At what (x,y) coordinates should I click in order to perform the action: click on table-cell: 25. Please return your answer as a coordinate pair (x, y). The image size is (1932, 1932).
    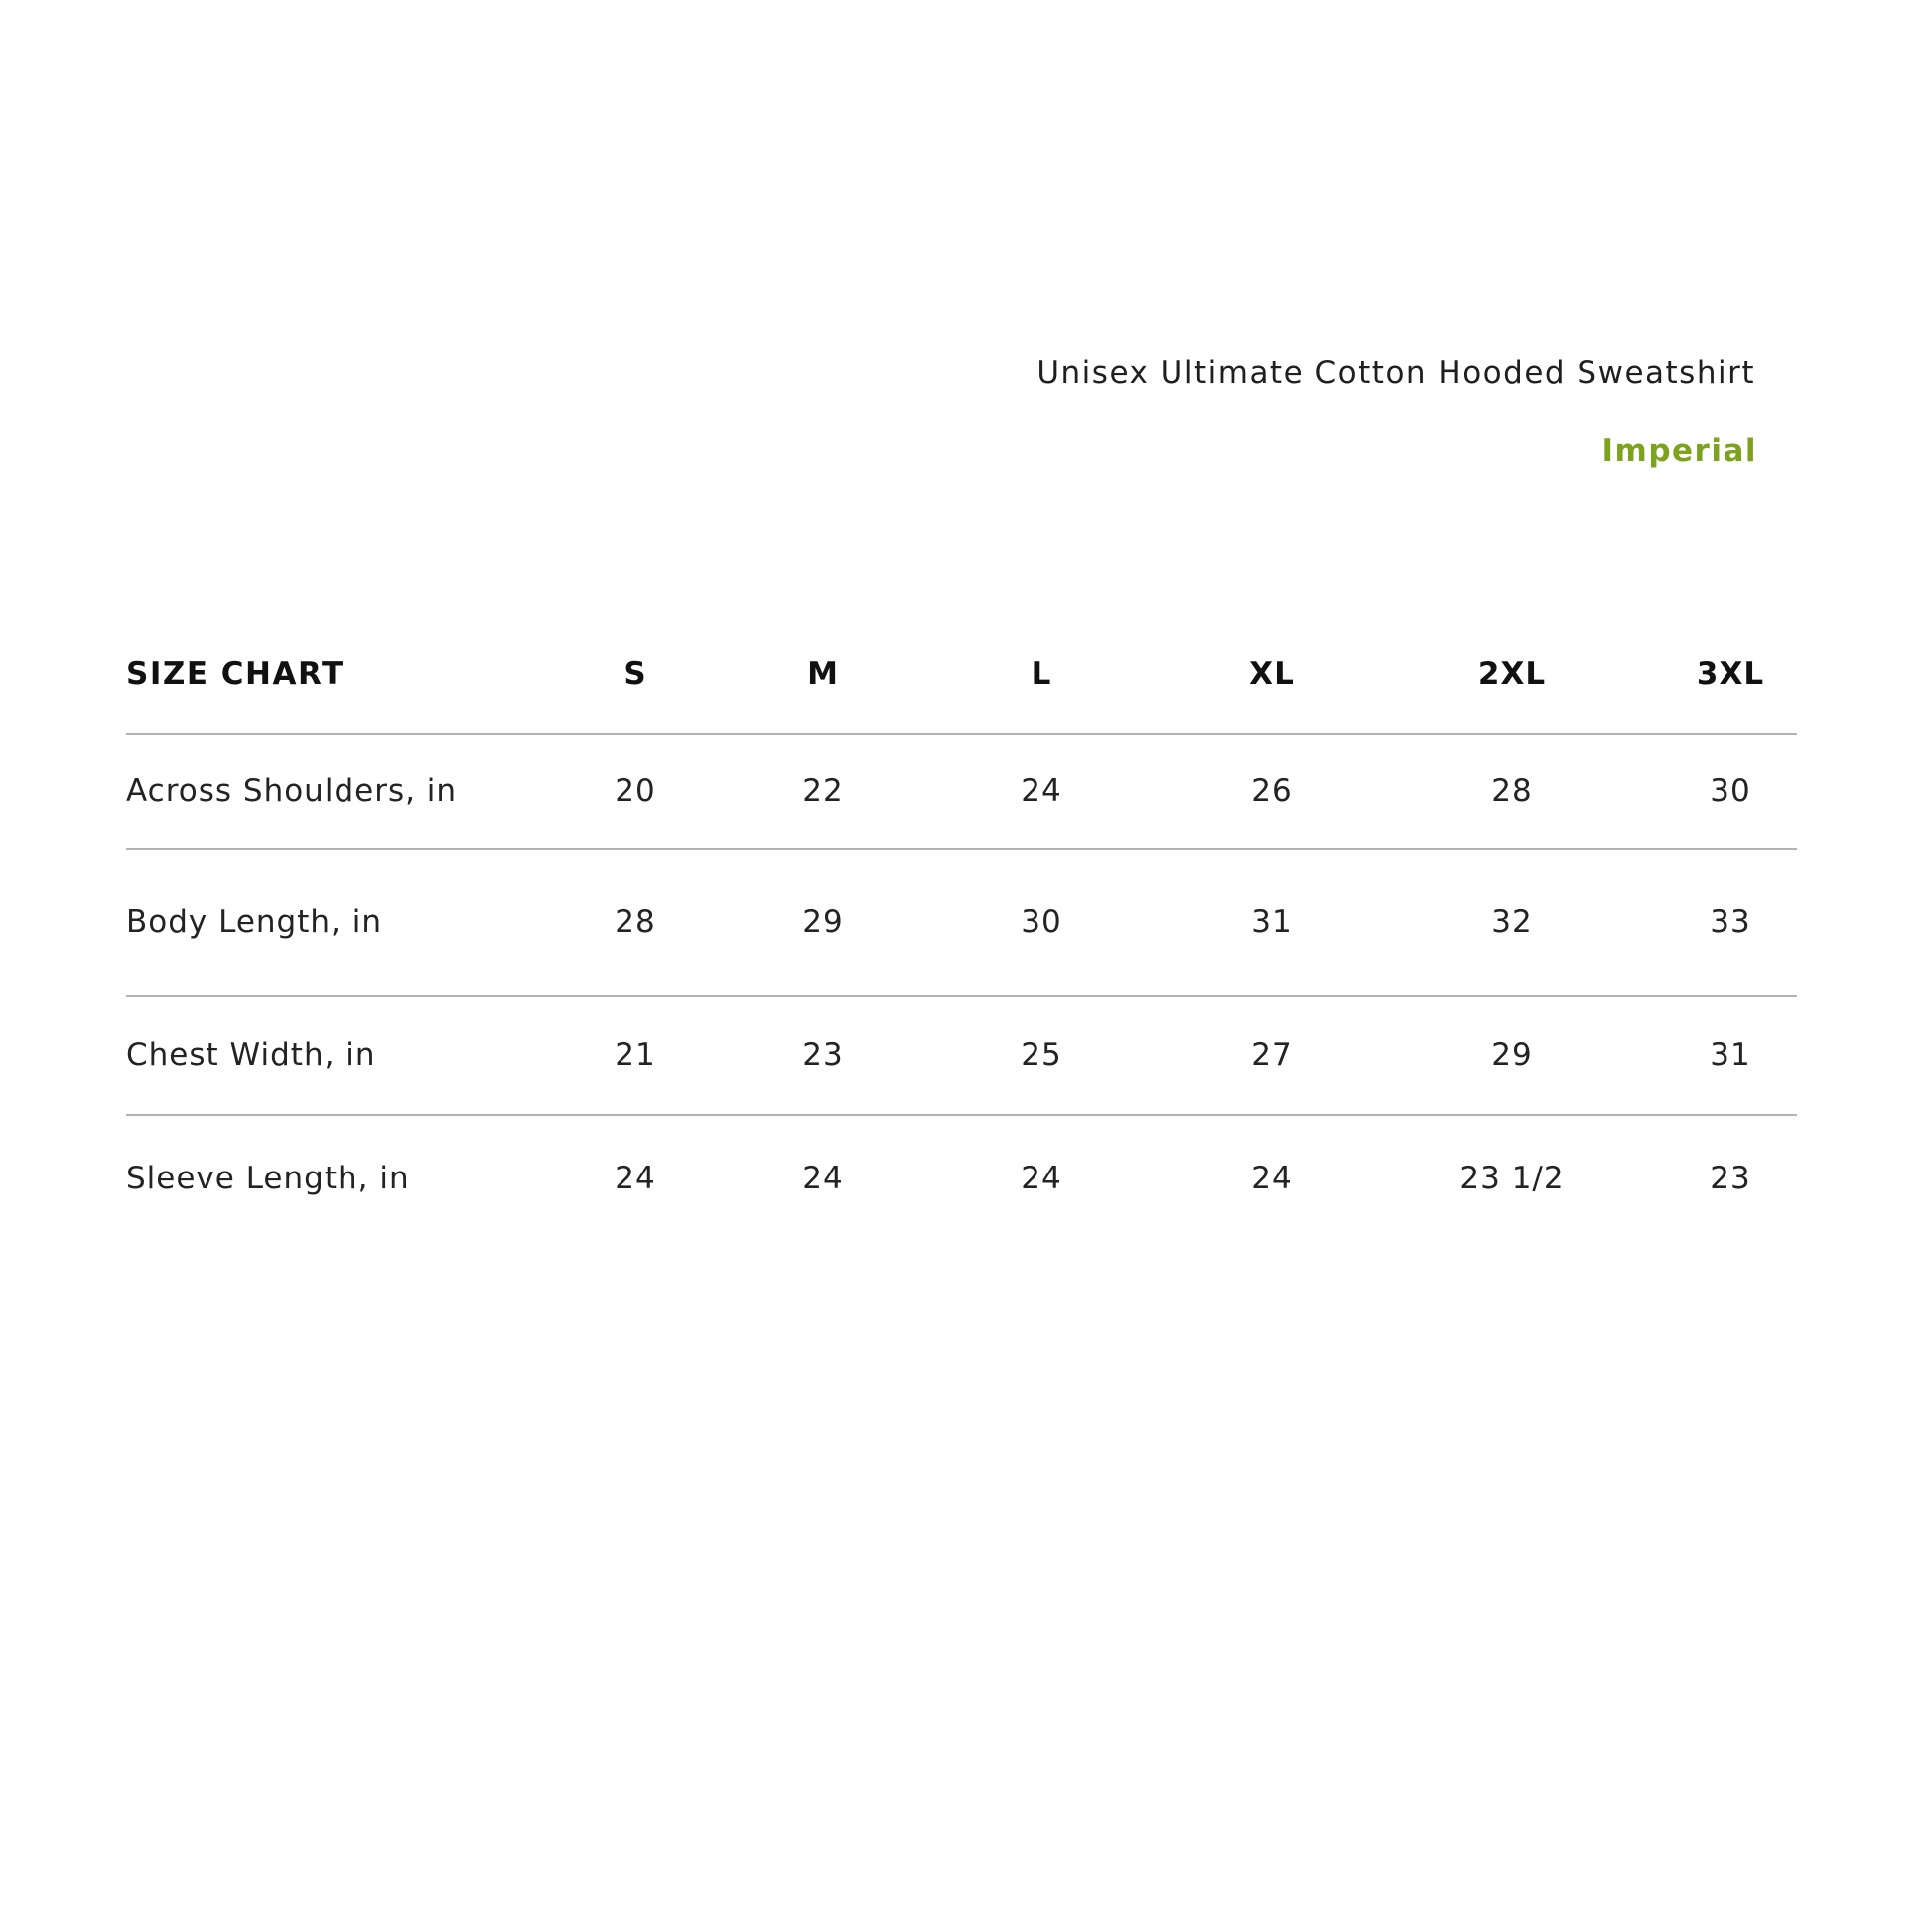
    Looking at the image, I should click on (1045, 1056).